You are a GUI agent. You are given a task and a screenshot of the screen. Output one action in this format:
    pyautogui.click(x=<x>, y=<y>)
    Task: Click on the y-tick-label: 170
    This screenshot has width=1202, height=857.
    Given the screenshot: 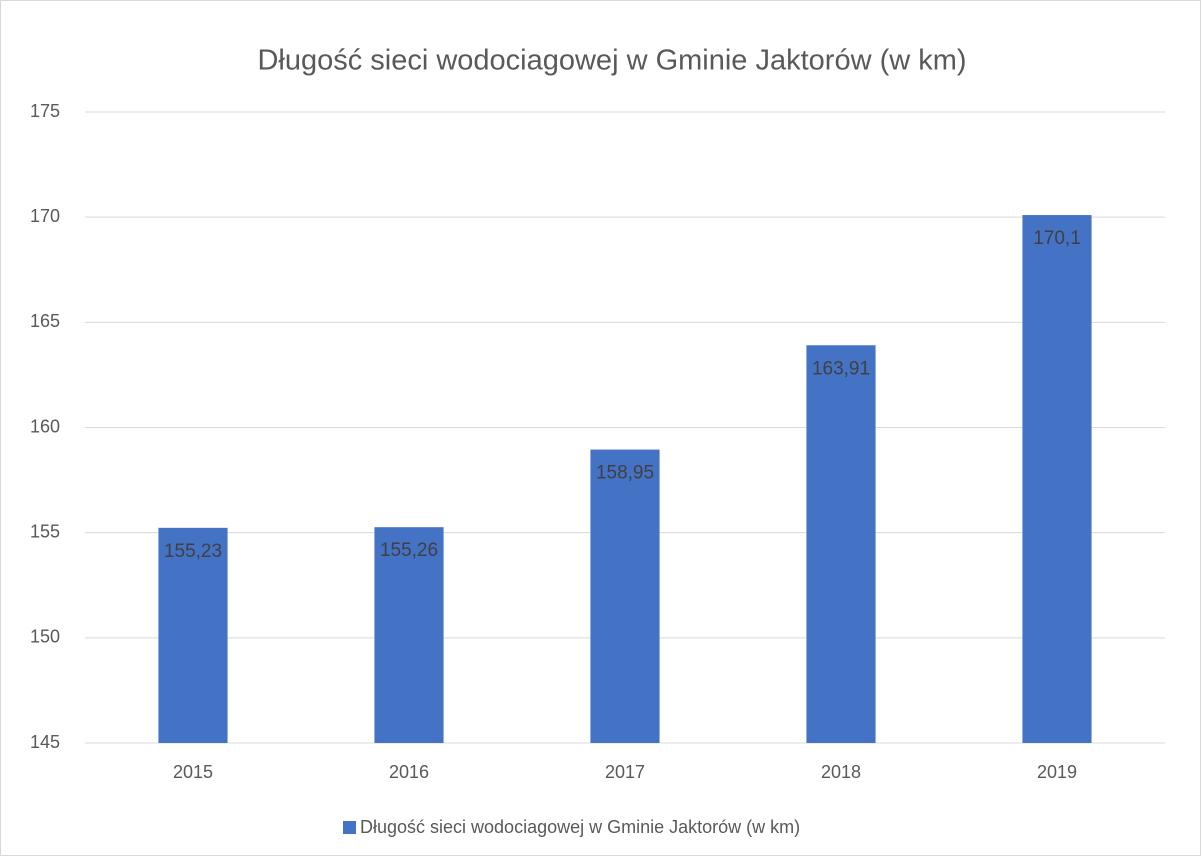 What is the action you would take?
    pyautogui.click(x=45, y=216)
    